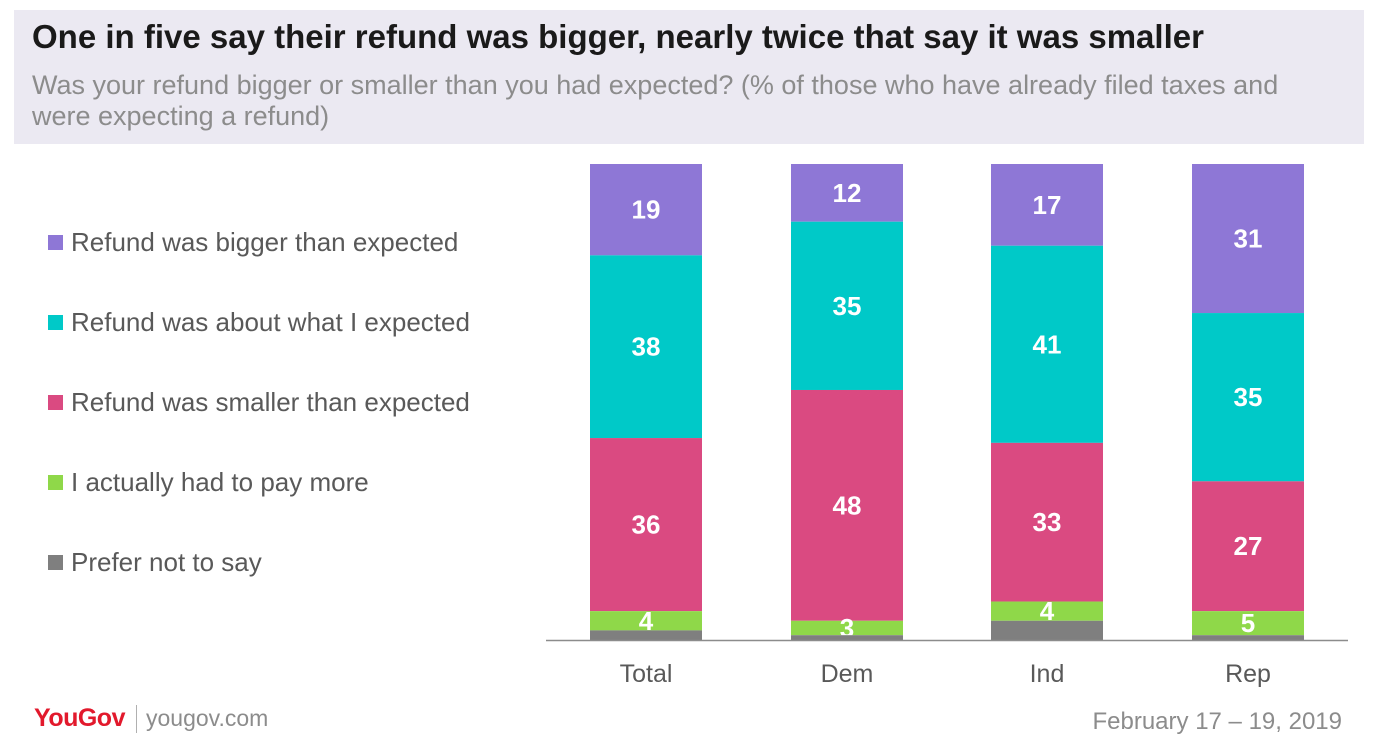 This screenshot has width=1378, height=752. I want to click on bar-total-i-actually-had-to-pay-more, so click(646, 621).